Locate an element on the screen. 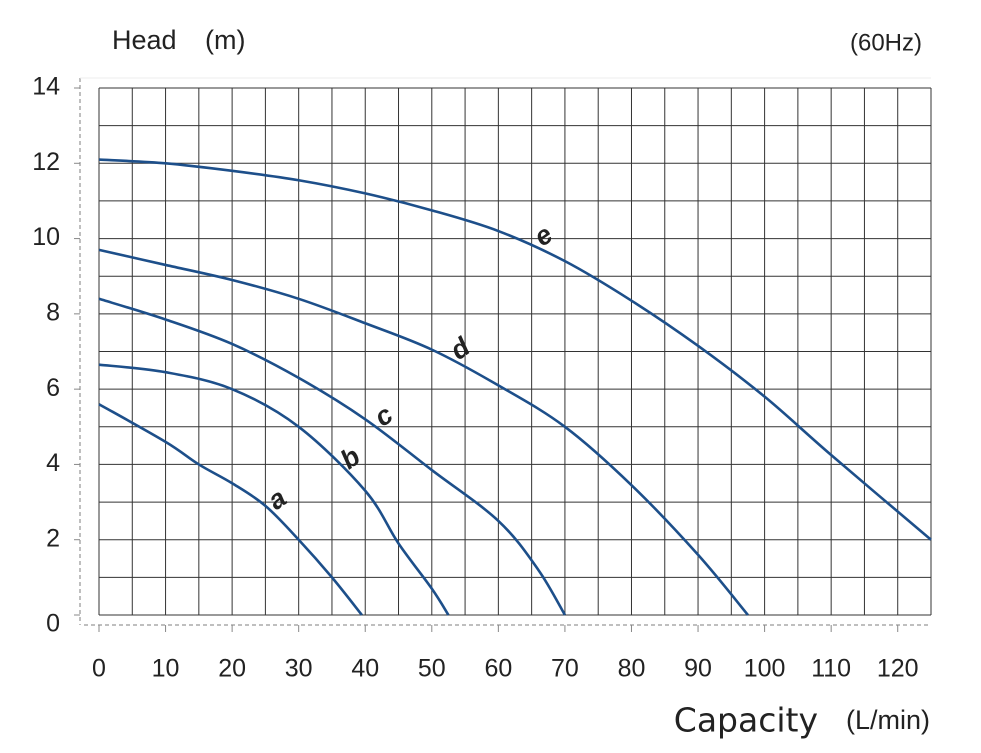  y-tick-label: 12 is located at coordinates (46, 162).